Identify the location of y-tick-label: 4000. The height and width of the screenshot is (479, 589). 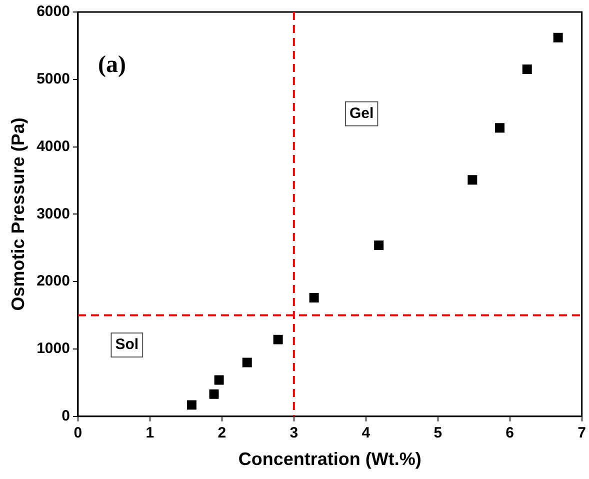
(53, 146).